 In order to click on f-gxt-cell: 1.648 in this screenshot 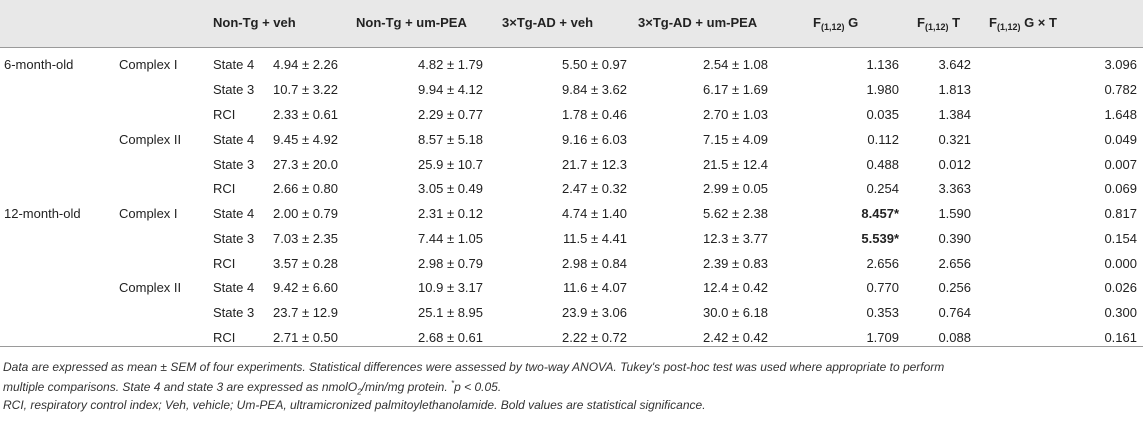, I will do `click(1120, 114)`.